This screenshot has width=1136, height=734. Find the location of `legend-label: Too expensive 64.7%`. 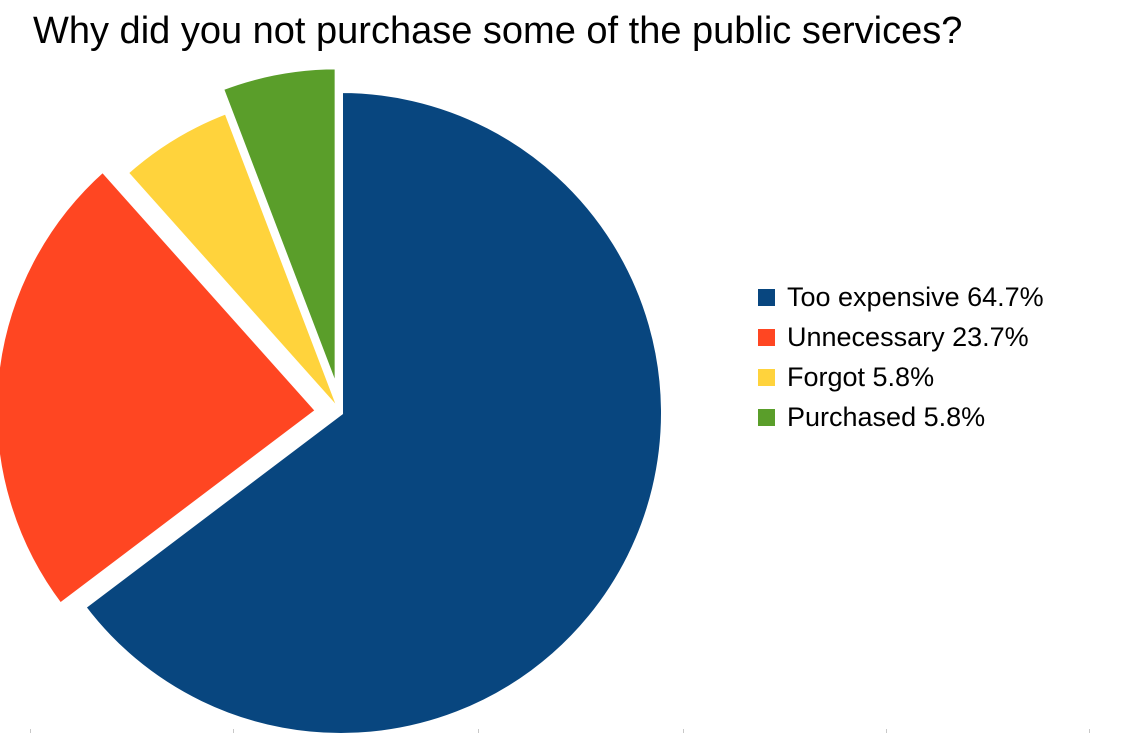

legend-label: Too expensive 64.7% is located at coordinates (915, 296).